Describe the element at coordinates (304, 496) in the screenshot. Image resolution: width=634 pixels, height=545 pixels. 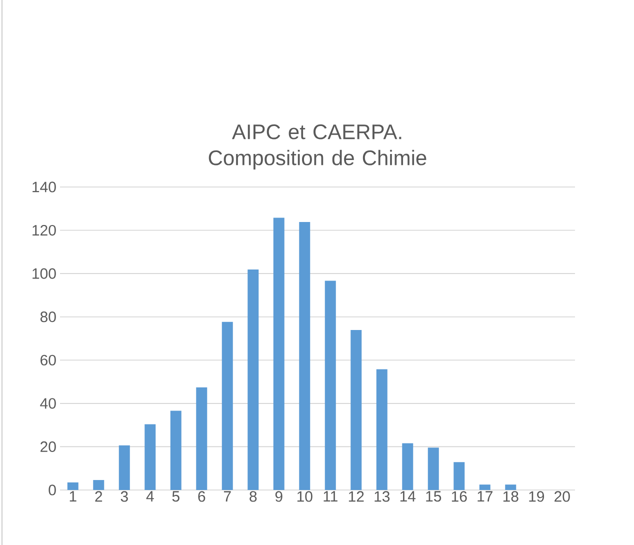
I see `x-tick-label: 10` at that location.